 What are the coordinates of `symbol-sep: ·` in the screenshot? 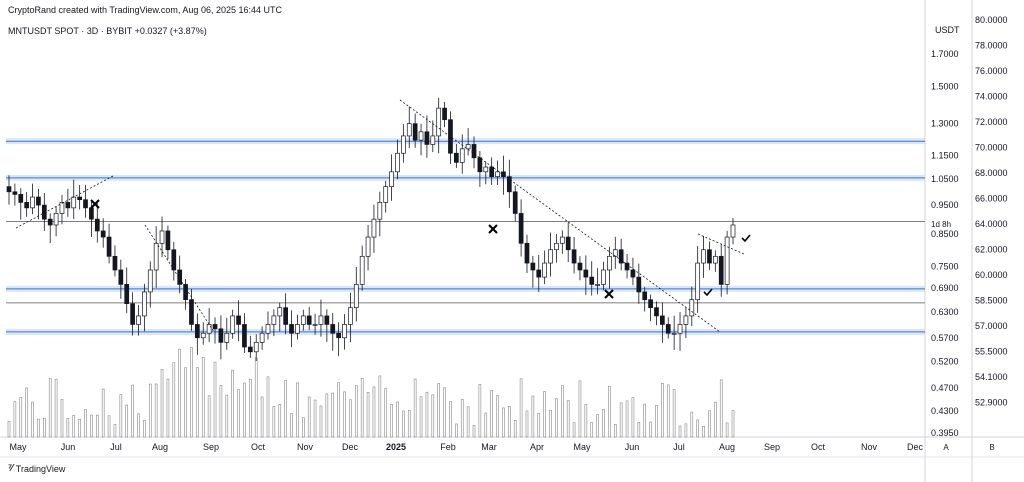 It's located at (102, 31).